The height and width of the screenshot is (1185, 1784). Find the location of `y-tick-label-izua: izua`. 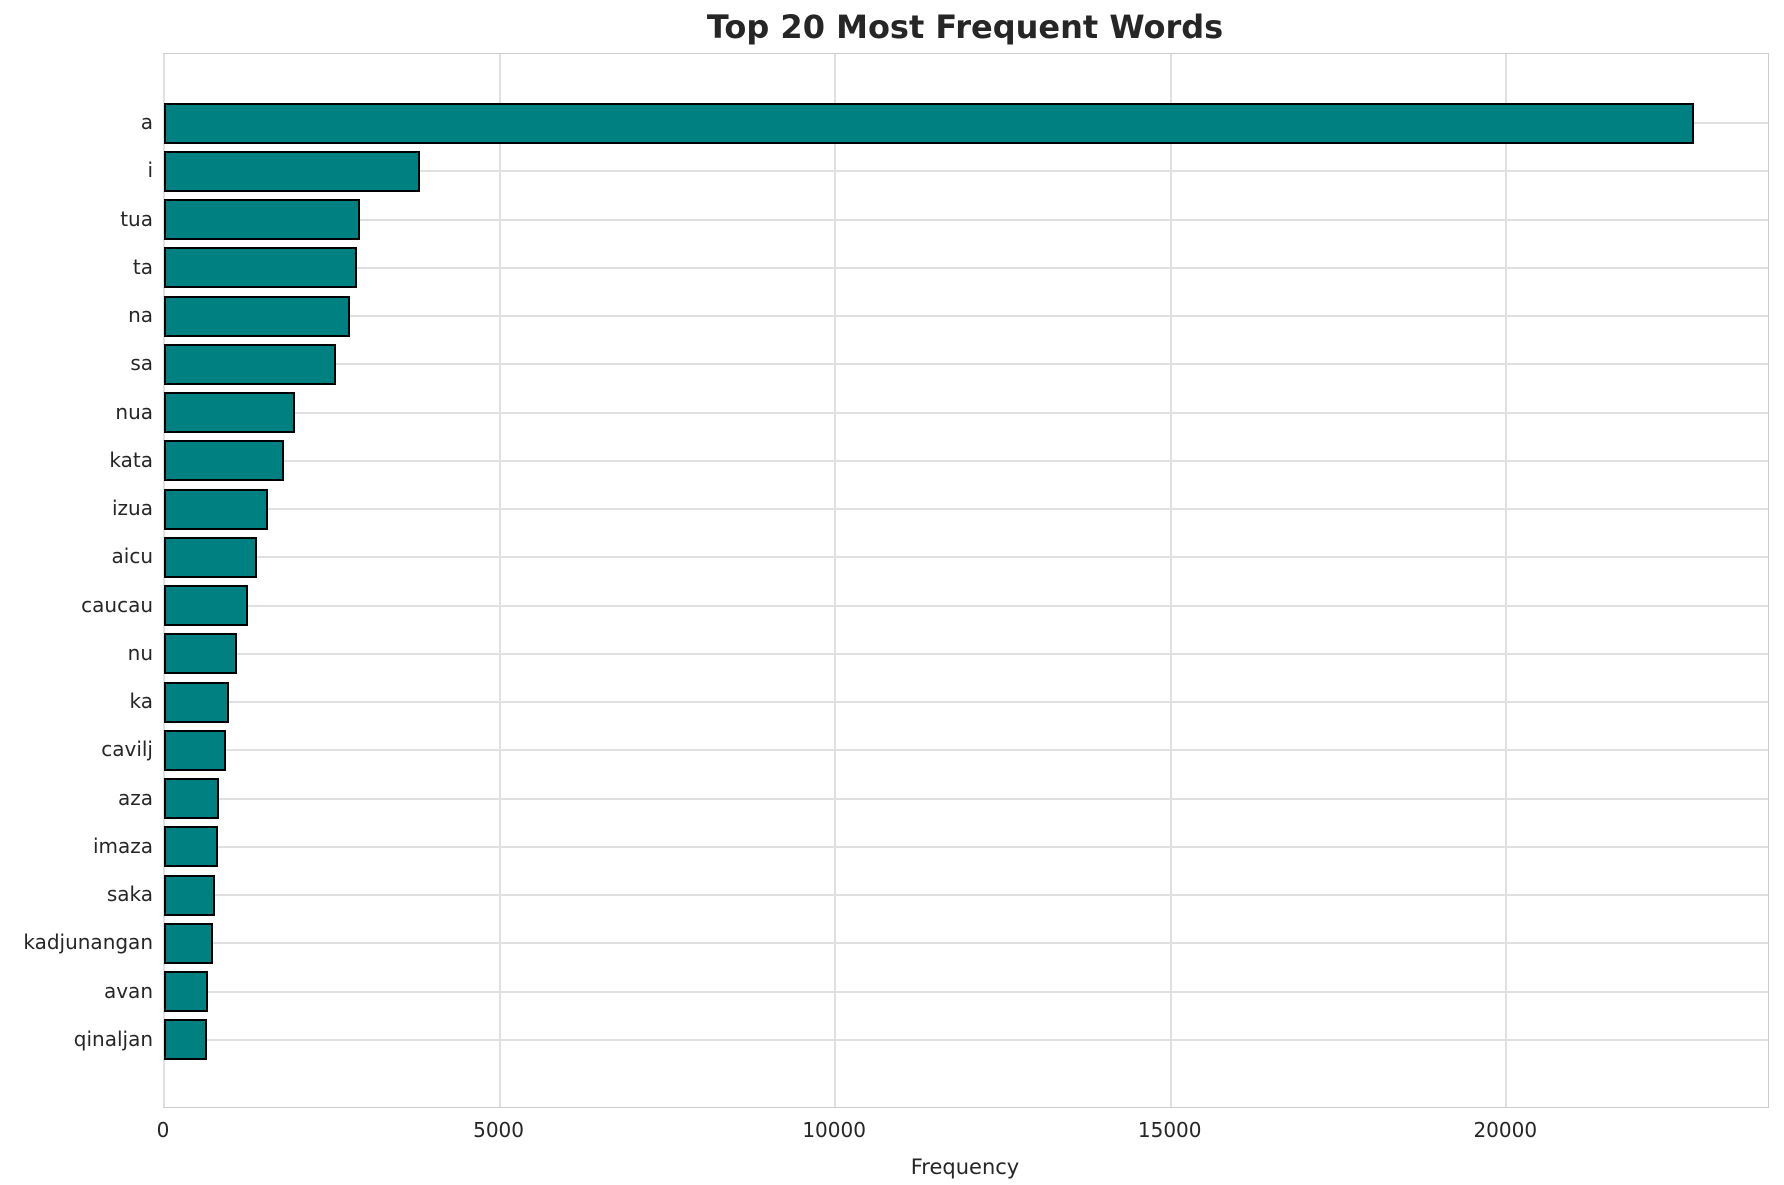

y-tick-label-izua: izua is located at coordinates (132, 508).